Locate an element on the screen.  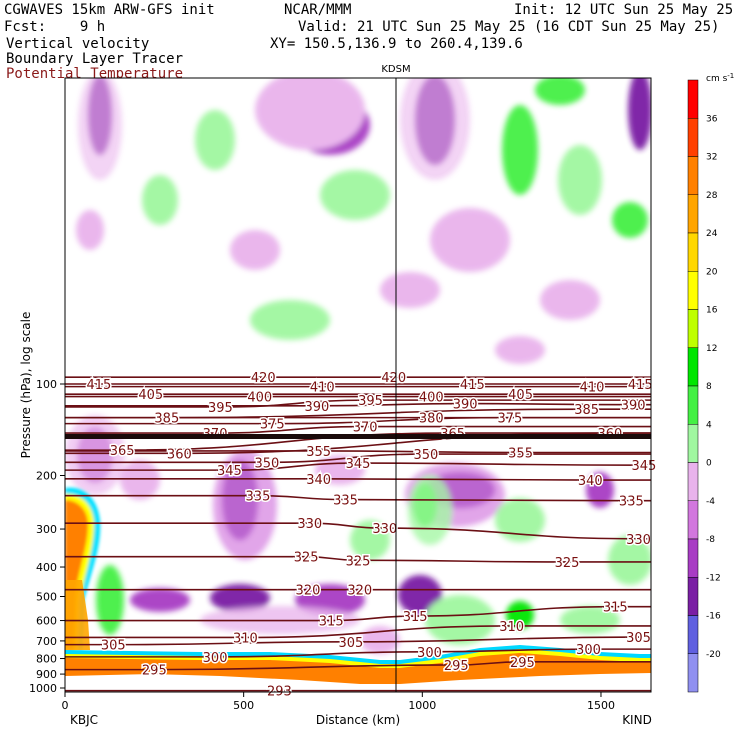
colorbar-unit-exp: -1 is located at coordinates (730, 76).